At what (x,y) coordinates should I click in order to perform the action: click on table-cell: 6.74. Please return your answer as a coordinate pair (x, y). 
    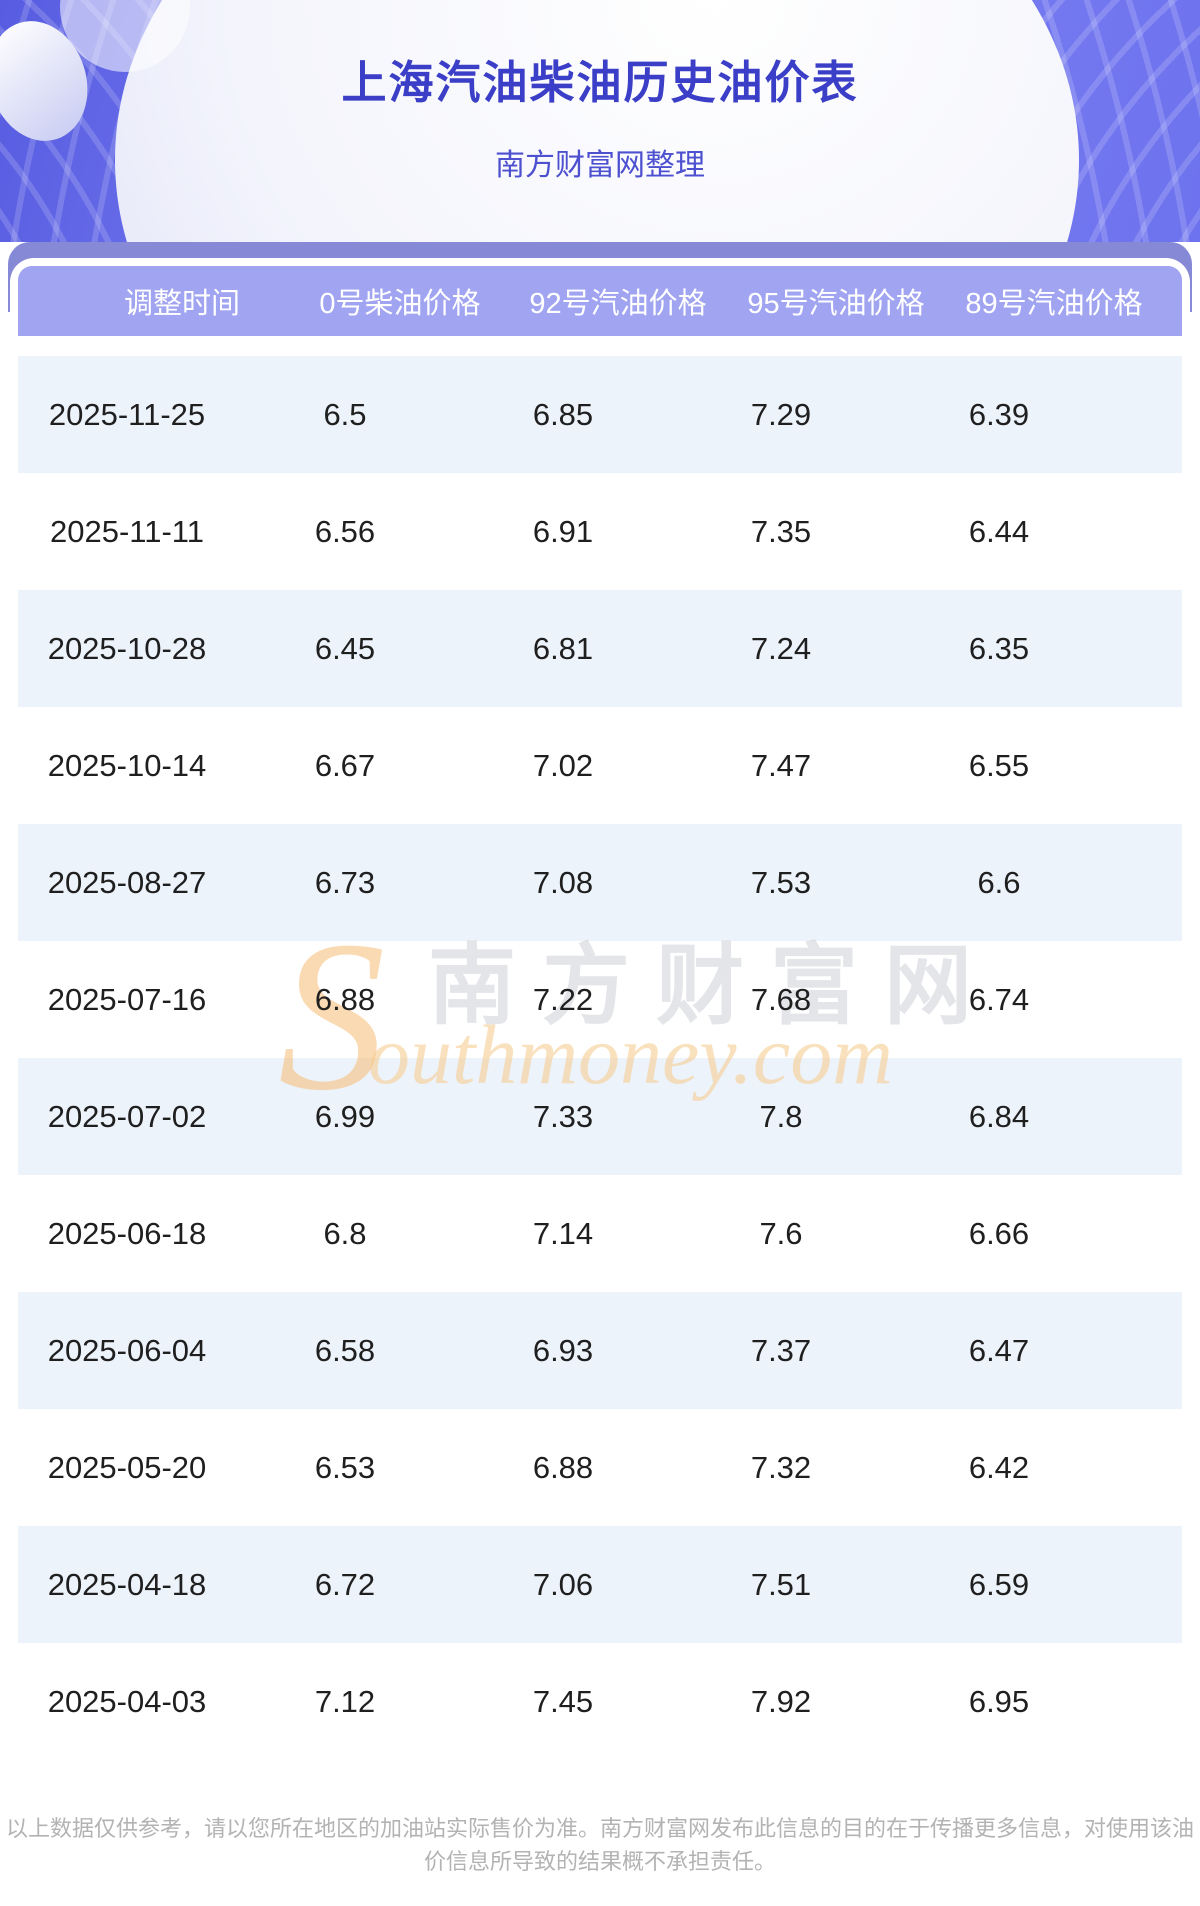
    Looking at the image, I should click on (999, 999).